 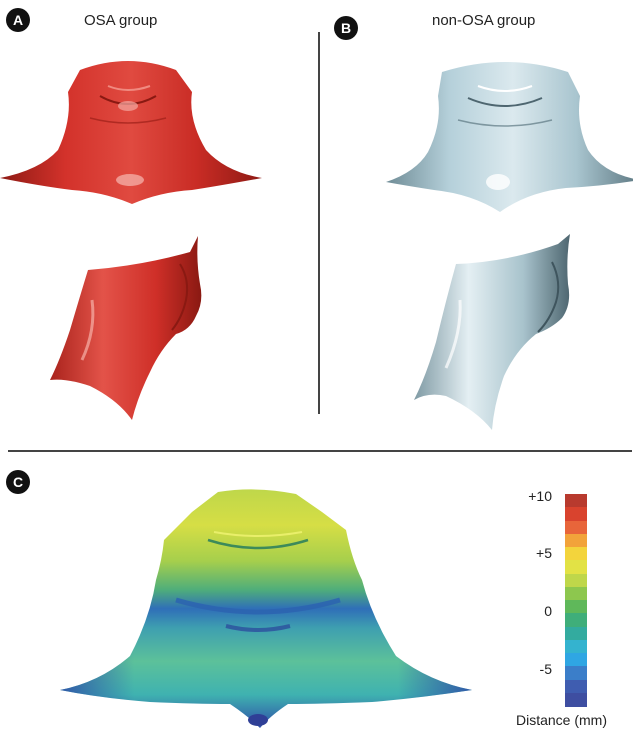 I want to click on colorbar, so click(x=576, y=600).